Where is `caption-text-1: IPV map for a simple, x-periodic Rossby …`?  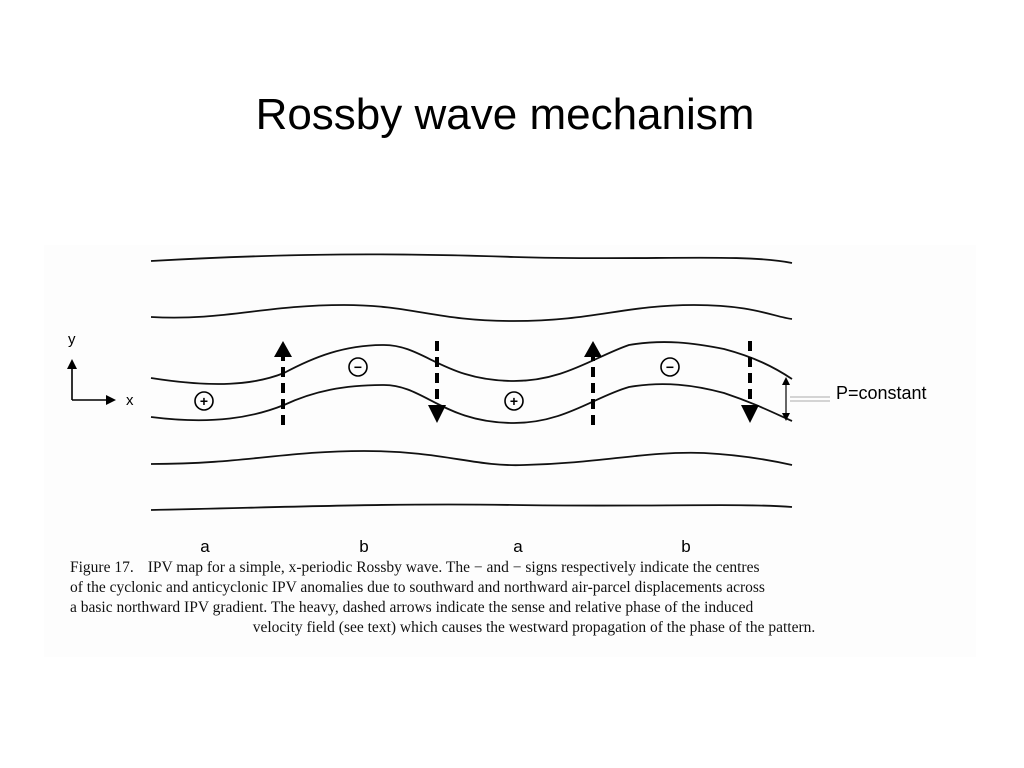
caption-text-1: IPV map for a simple, x-periodic Rossby … is located at coordinates (453, 567).